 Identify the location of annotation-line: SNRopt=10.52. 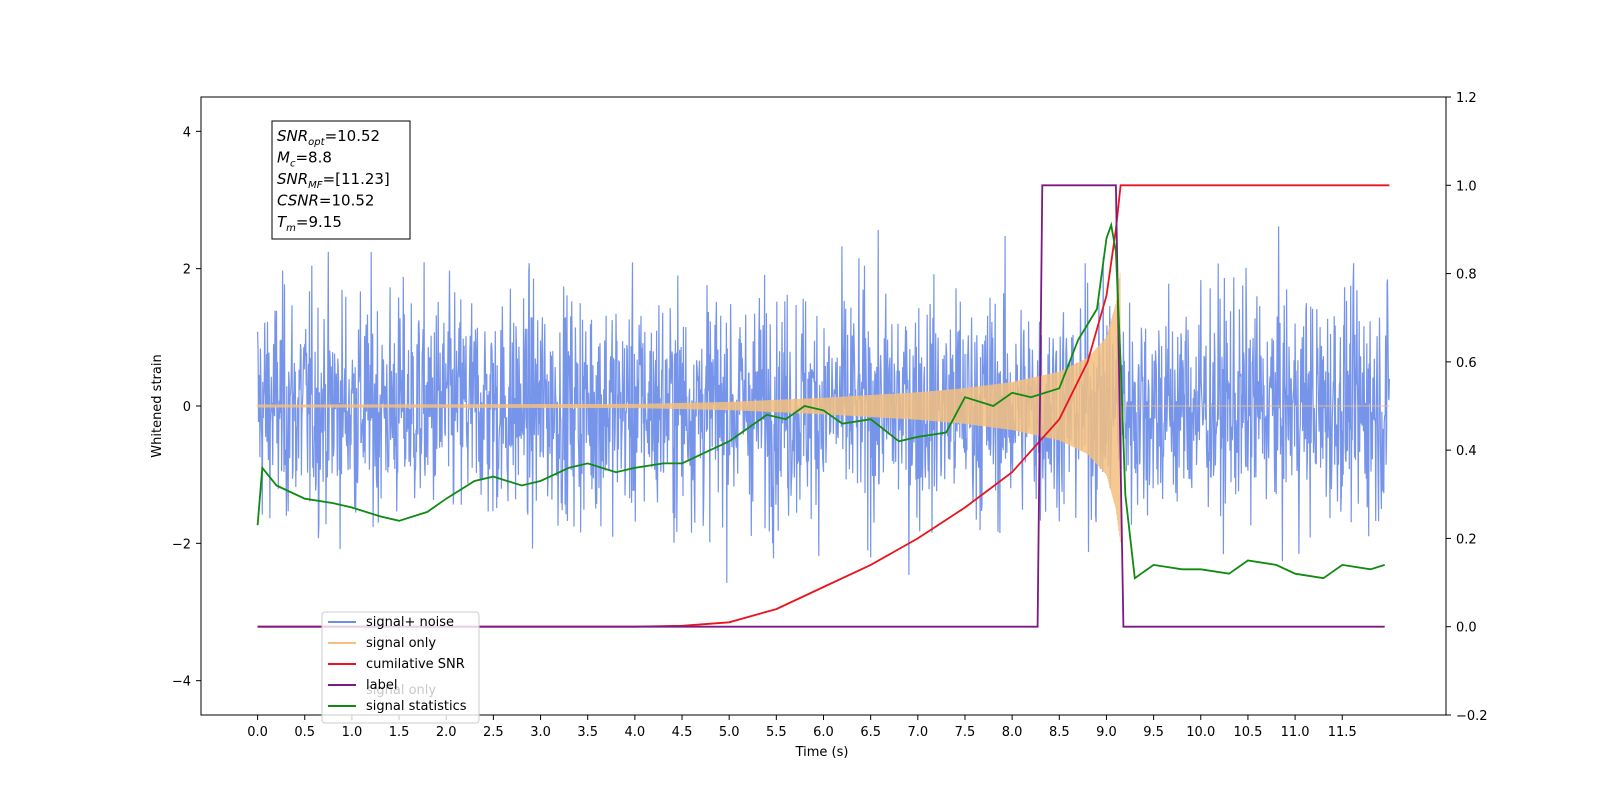
(328, 137).